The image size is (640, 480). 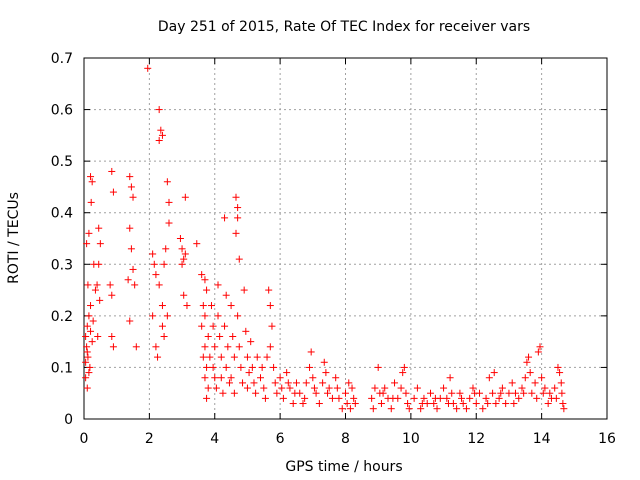 What do you see at coordinates (345, 439) in the screenshot?
I see `x-tick-label: 8` at bounding box center [345, 439].